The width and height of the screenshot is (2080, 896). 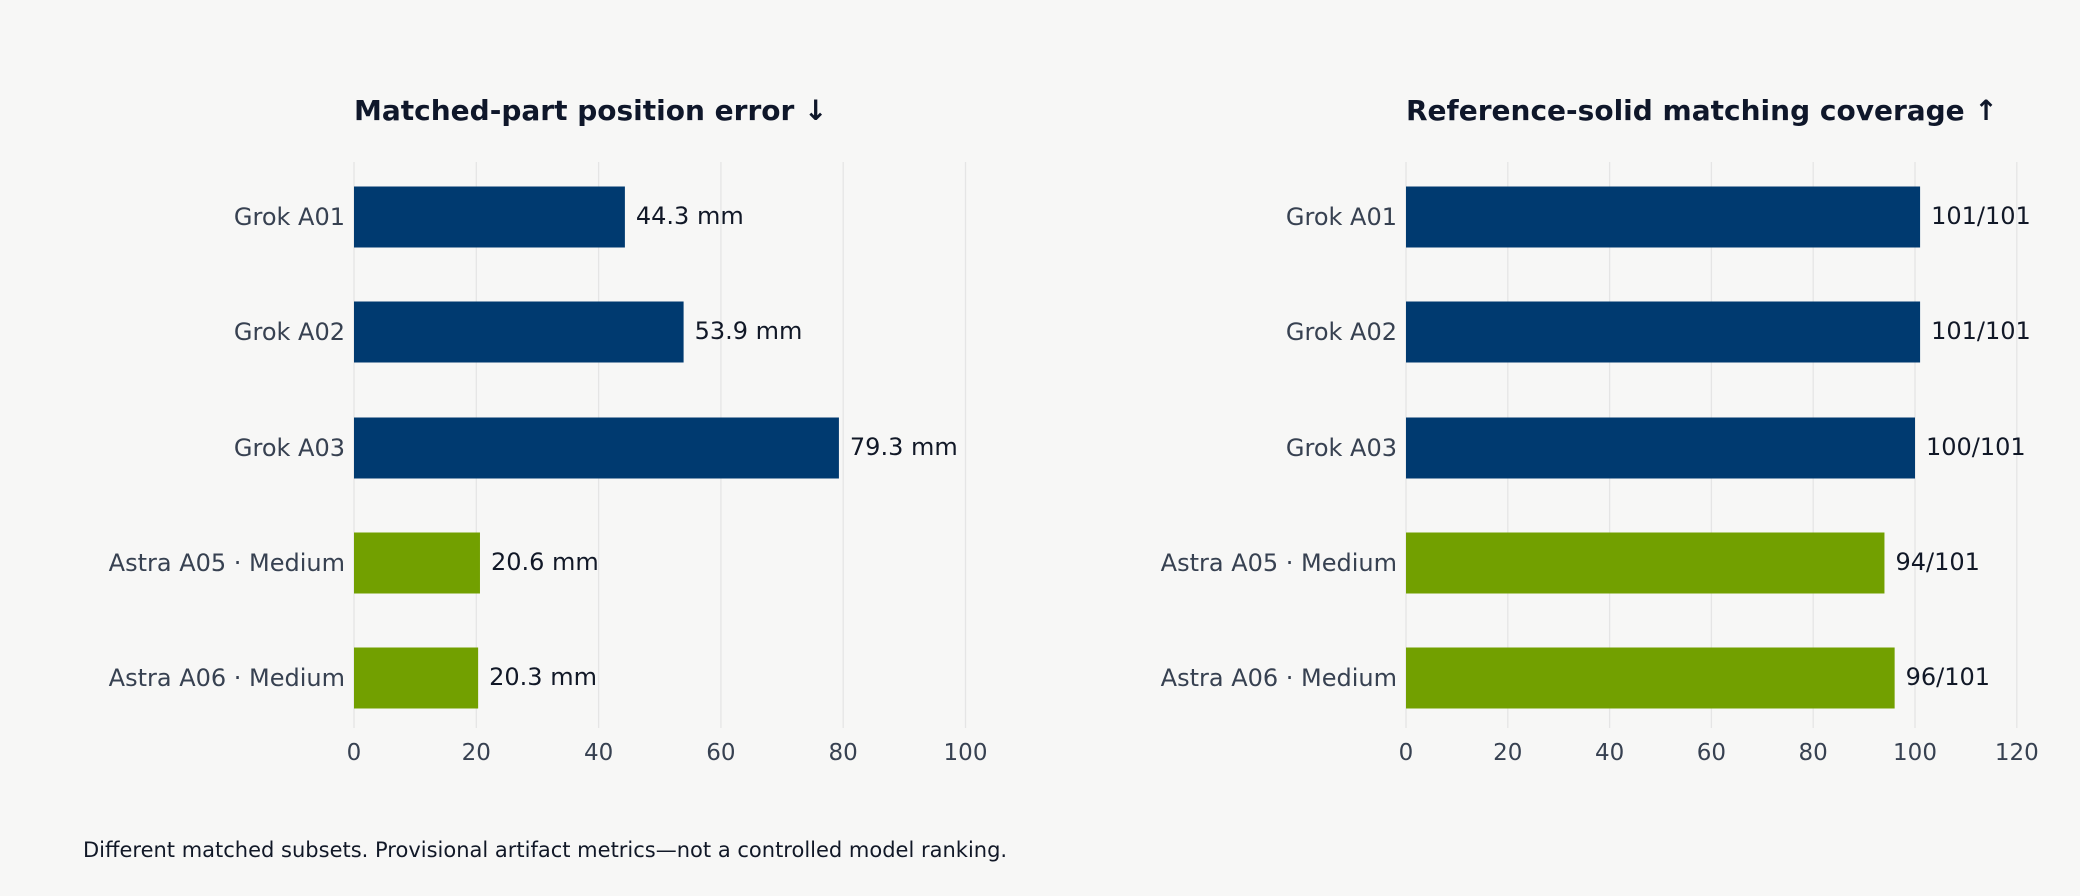 What do you see at coordinates (720, 753) in the screenshot?
I see `chart1-tick-label-3: 60` at bounding box center [720, 753].